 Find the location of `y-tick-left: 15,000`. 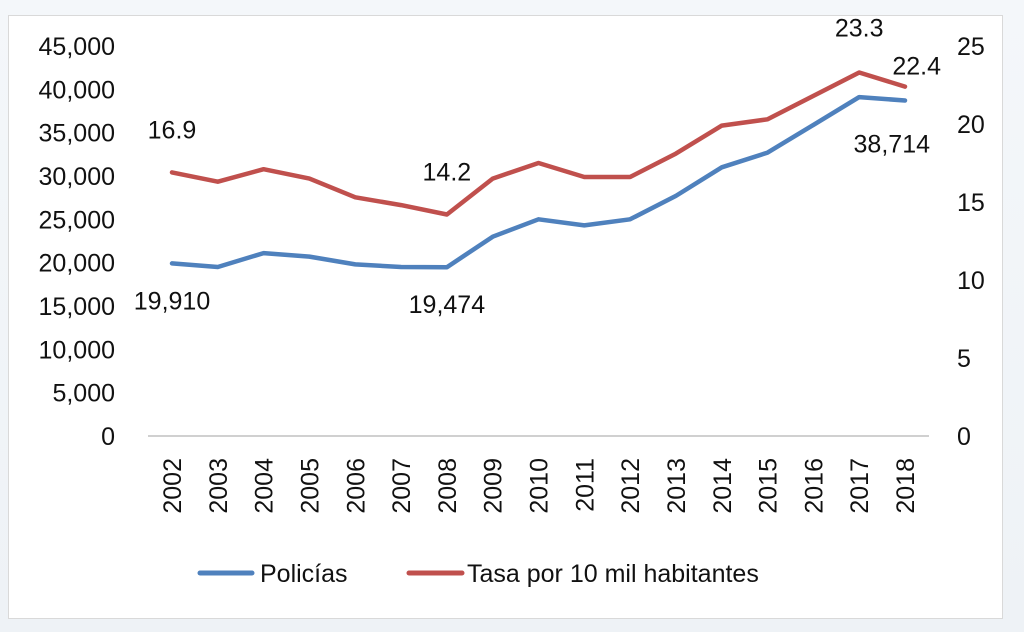

y-tick-left: 15,000 is located at coordinates (77, 307).